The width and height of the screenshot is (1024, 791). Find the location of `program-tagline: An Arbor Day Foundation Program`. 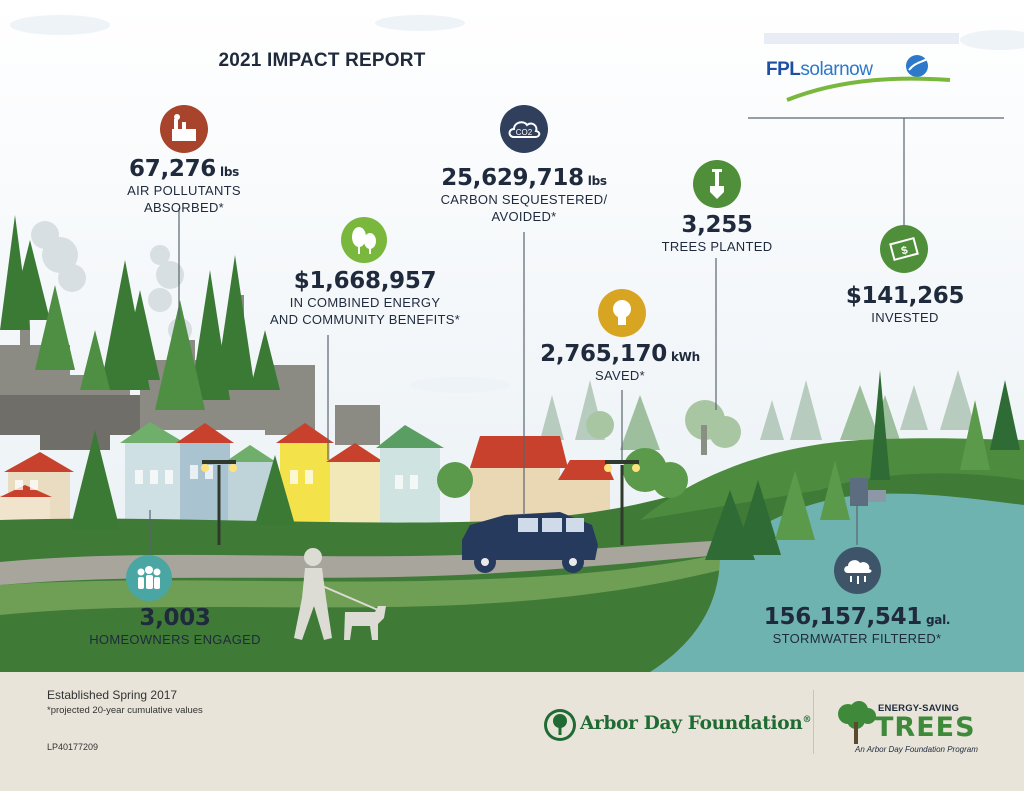

program-tagline: An Arbor Day Foundation Program is located at coordinates (916, 749).